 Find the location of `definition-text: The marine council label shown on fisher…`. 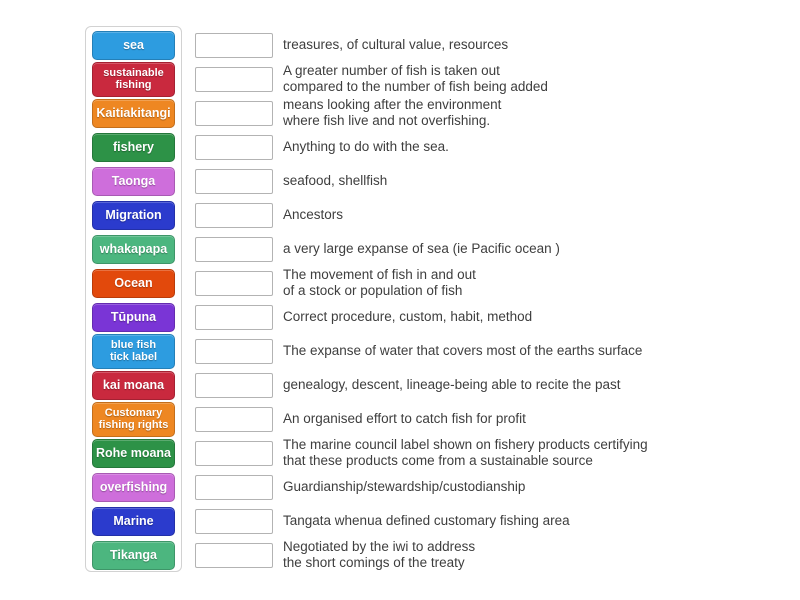

definition-text: The marine council label shown on fisher… is located at coordinates (465, 452).